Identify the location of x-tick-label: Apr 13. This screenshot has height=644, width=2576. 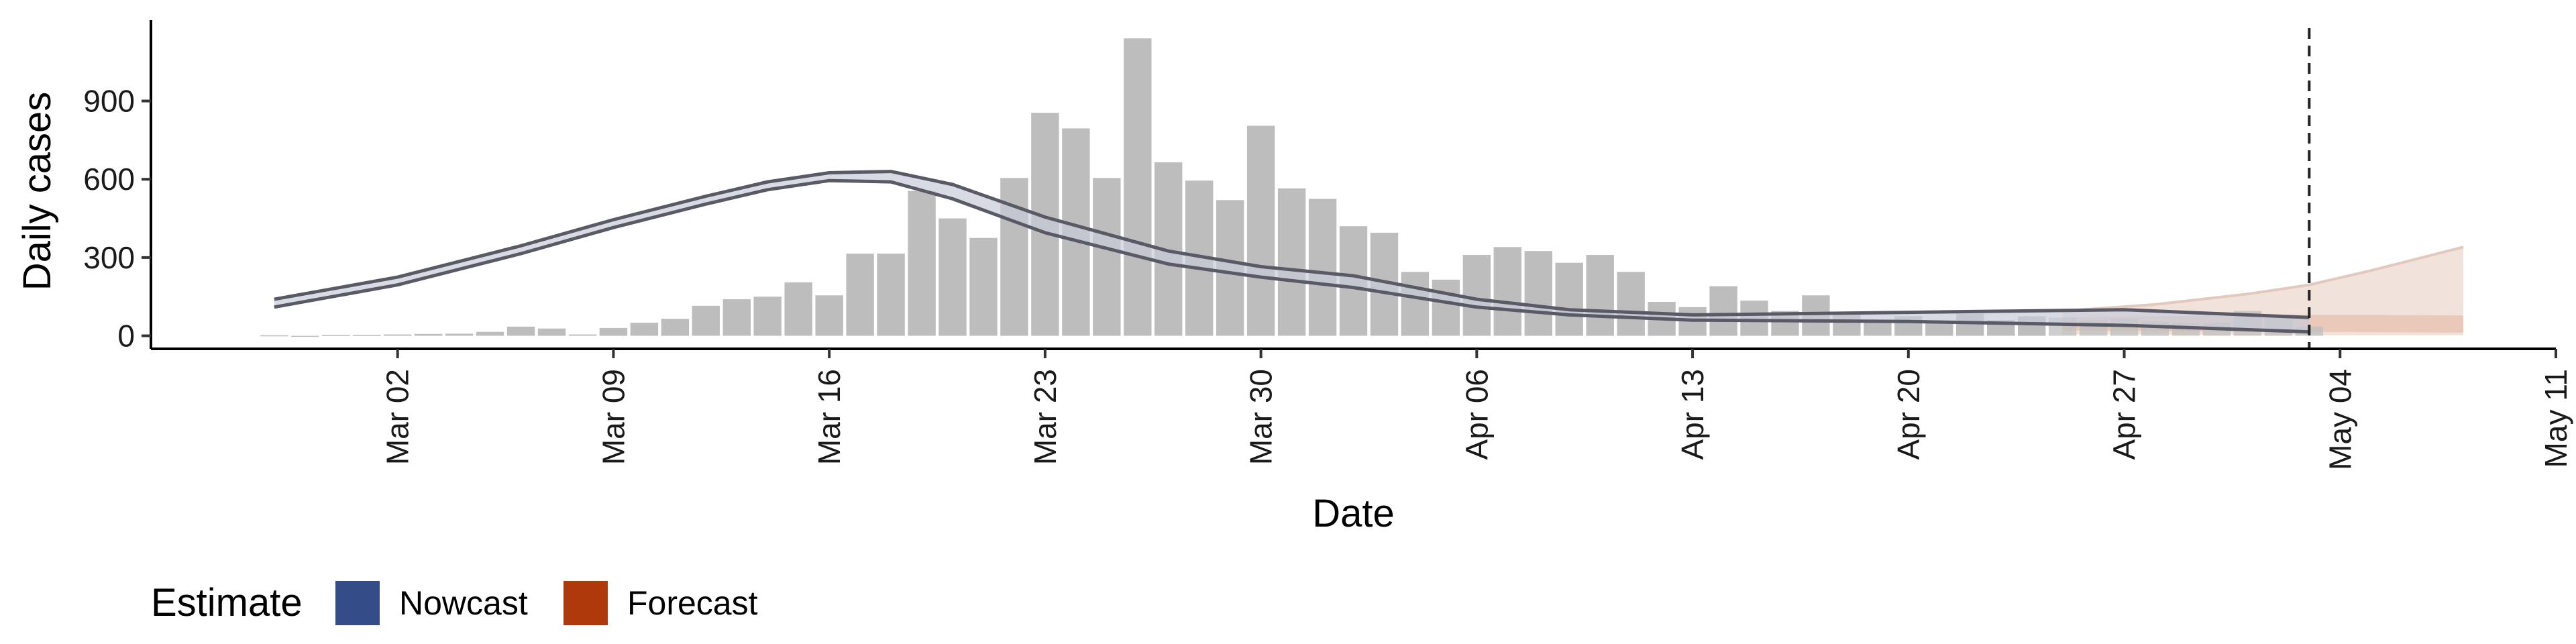
(1692, 414).